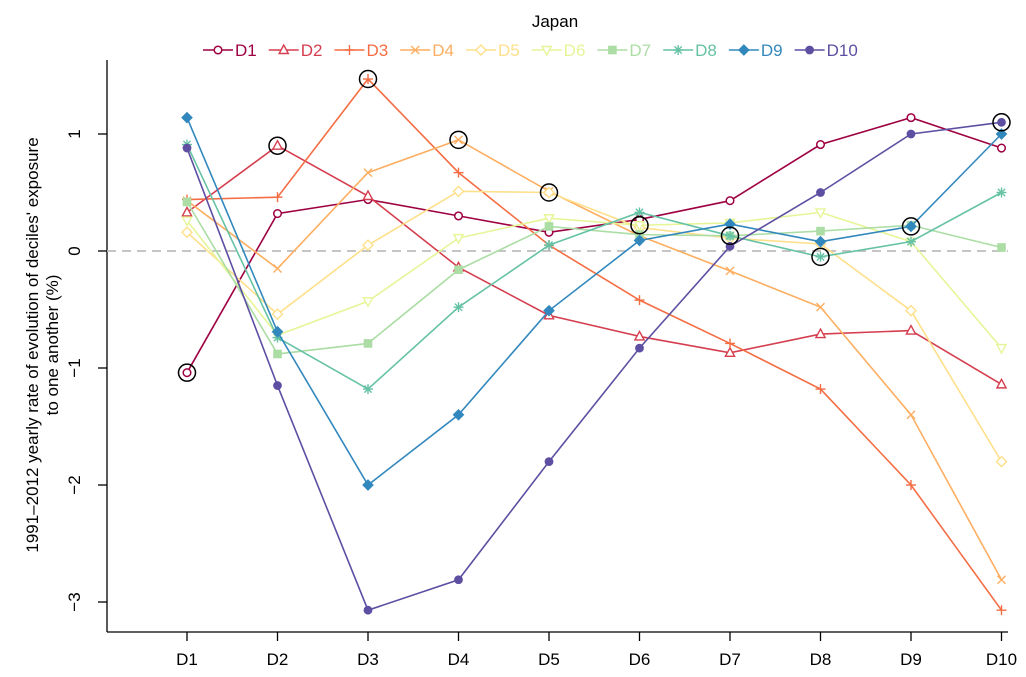 The width and height of the screenshot is (1026, 677). Describe the element at coordinates (624, 50) in the screenshot. I see `legend-item-d7: D7` at that location.